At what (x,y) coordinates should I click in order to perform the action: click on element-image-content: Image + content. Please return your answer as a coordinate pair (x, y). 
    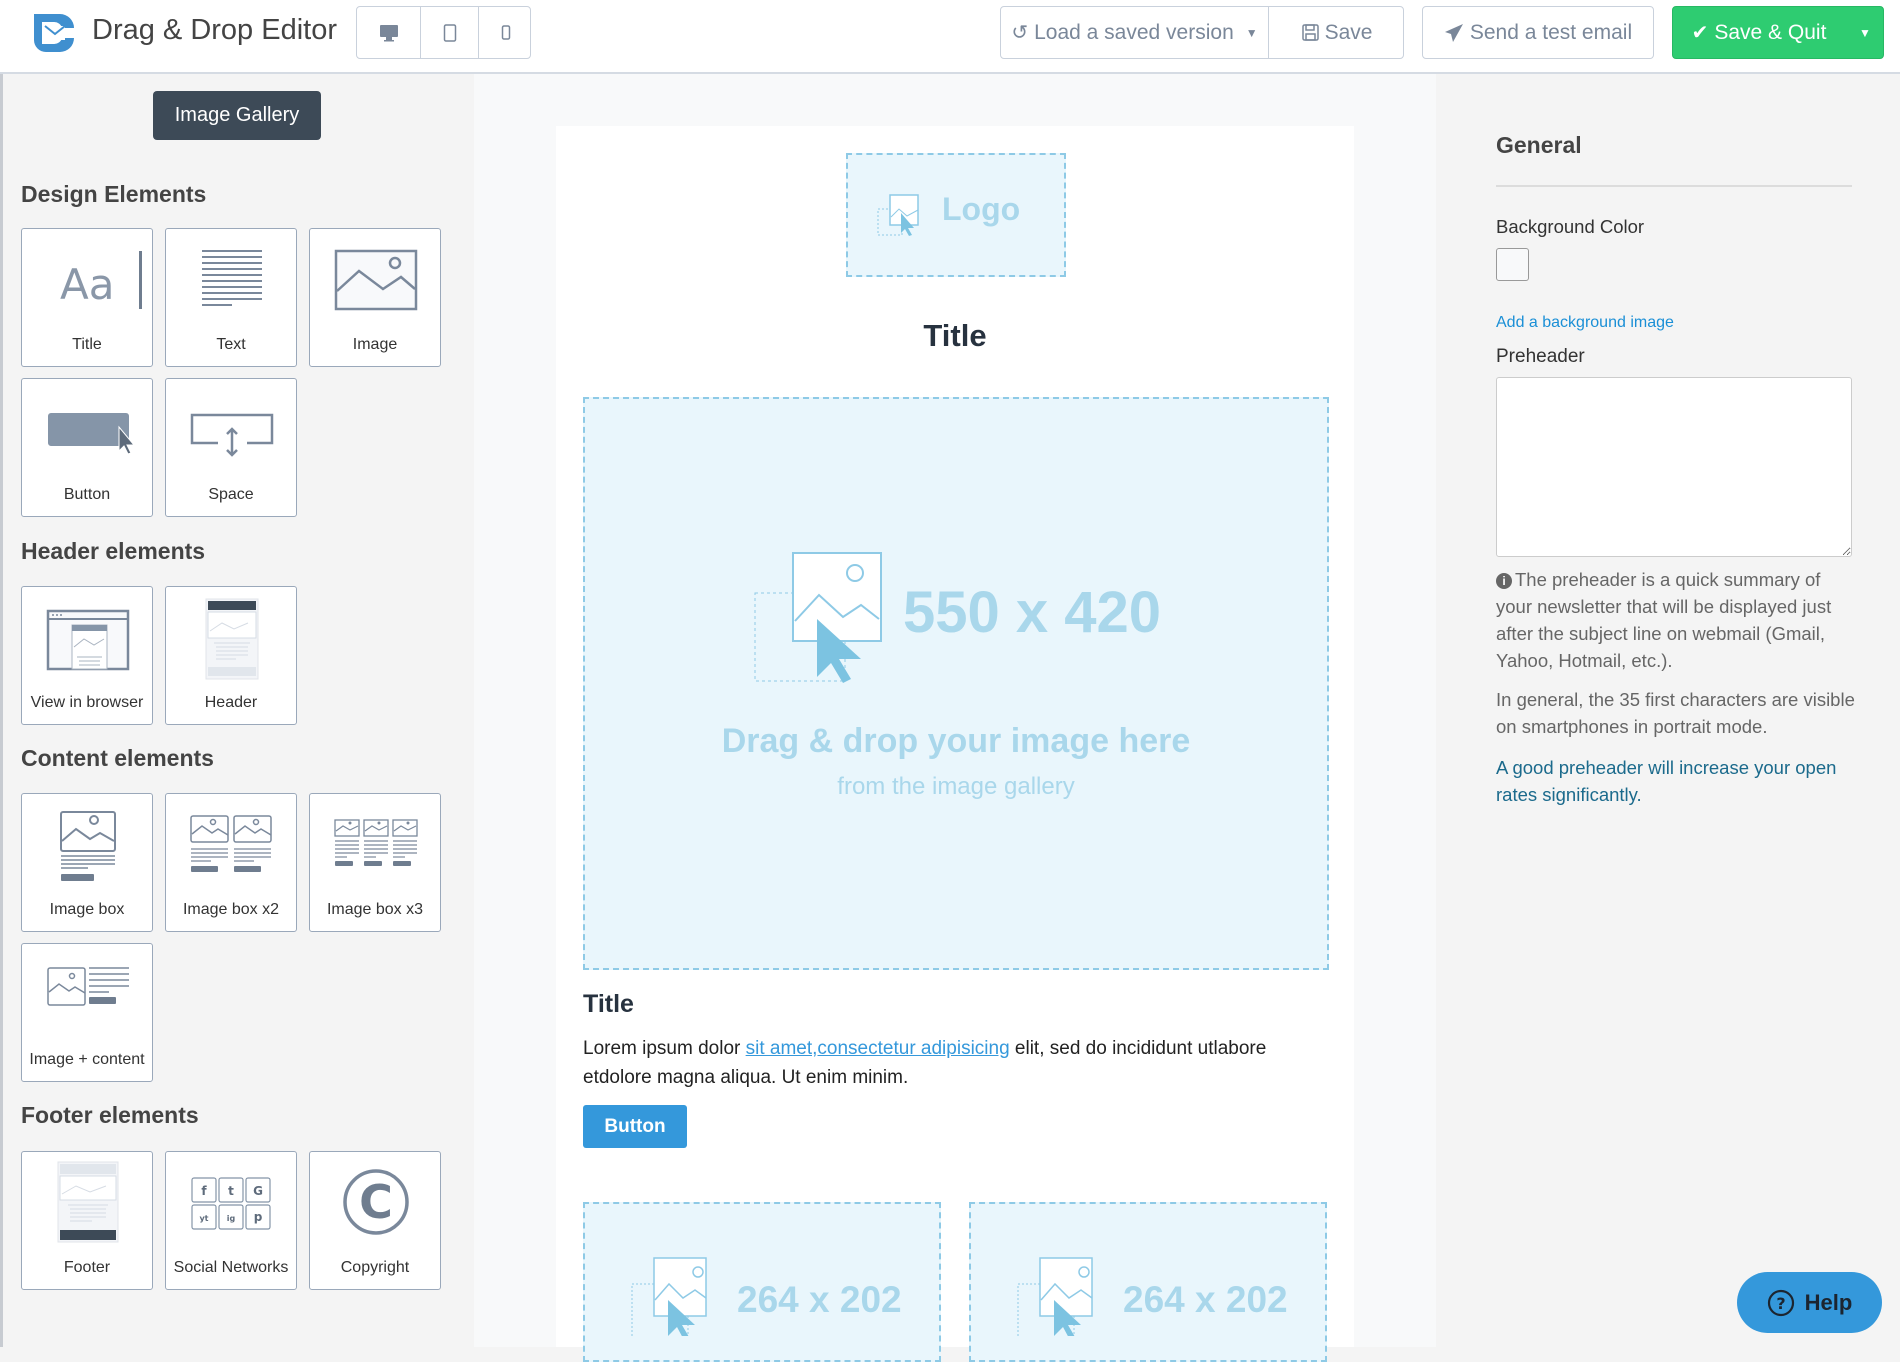
    Looking at the image, I should click on (87, 1012).